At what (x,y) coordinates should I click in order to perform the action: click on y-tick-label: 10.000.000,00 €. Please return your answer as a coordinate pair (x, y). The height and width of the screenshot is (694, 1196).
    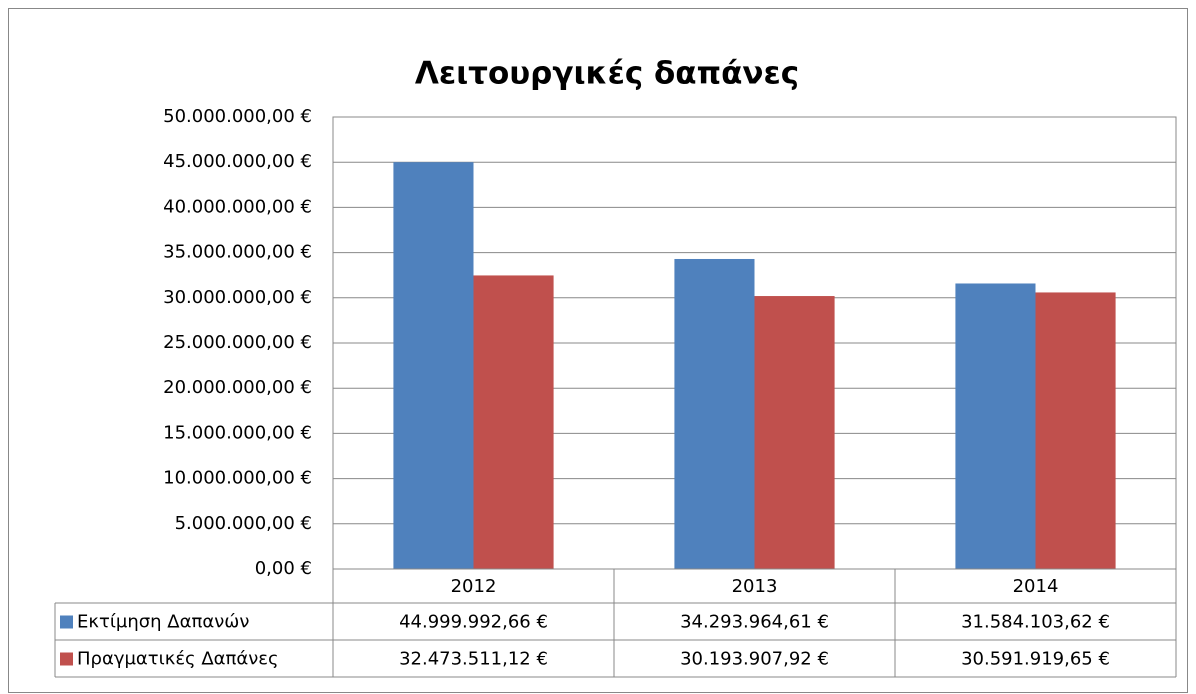
    Looking at the image, I should click on (237, 478).